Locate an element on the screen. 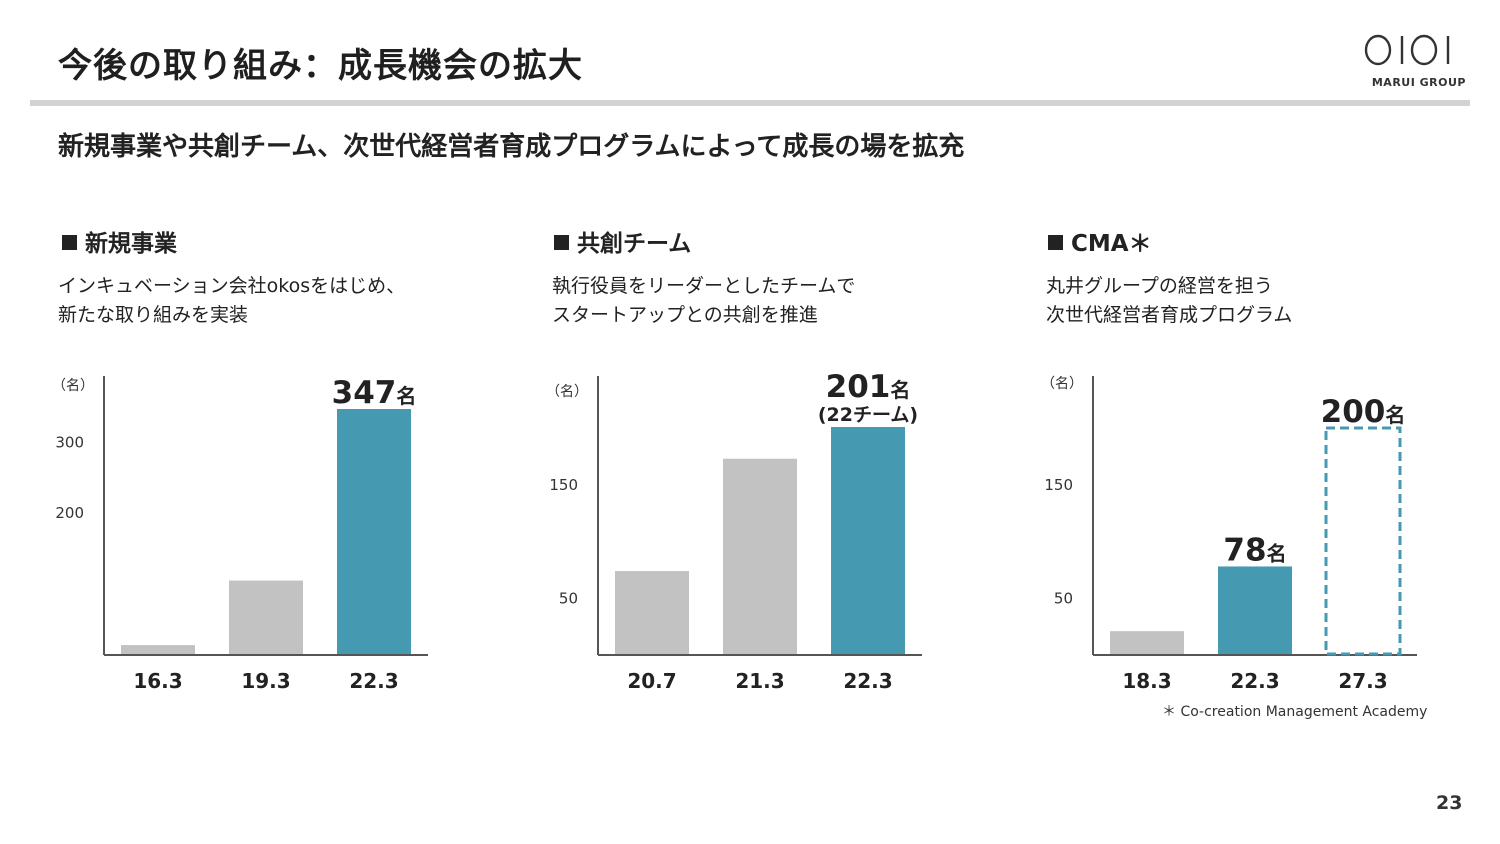 This screenshot has height=844, width=1500. panel-desc-new-business: インキュベーション会社okosをはじめ、 新たな取り組みを実装 is located at coordinates (232, 300).